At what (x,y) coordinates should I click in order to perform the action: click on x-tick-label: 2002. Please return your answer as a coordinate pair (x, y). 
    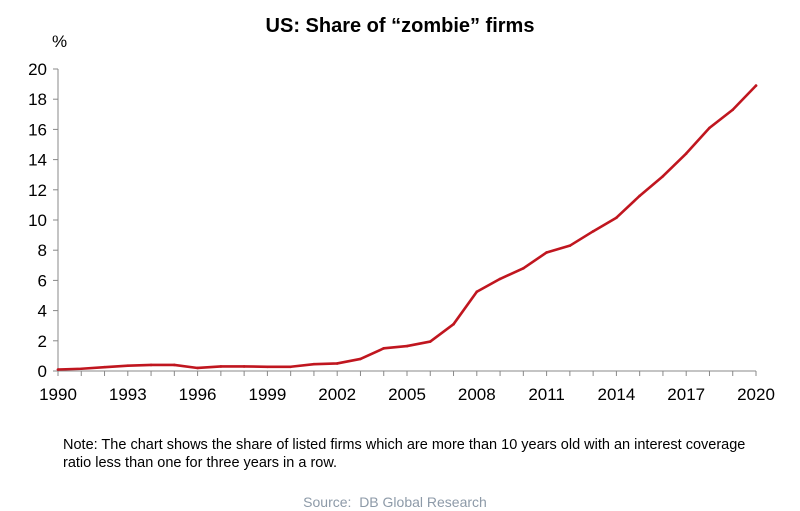
    Looking at the image, I should click on (337, 394).